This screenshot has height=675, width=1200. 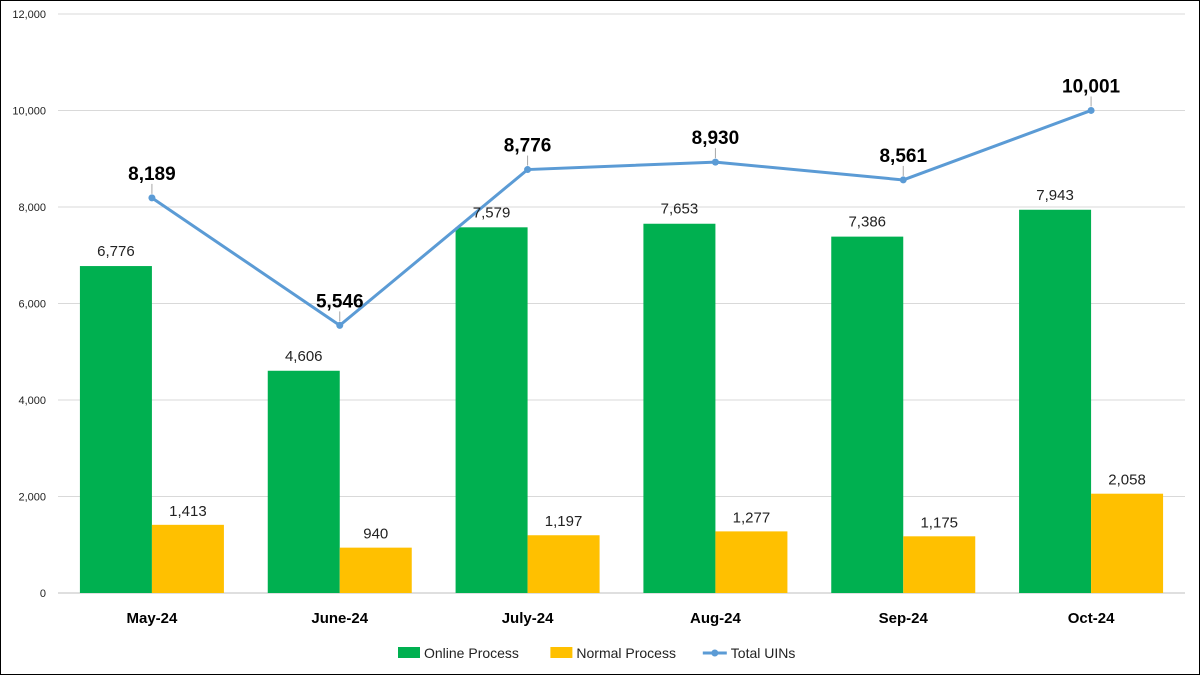 I want to click on x-tick-label: May-24, so click(x=152, y=618).